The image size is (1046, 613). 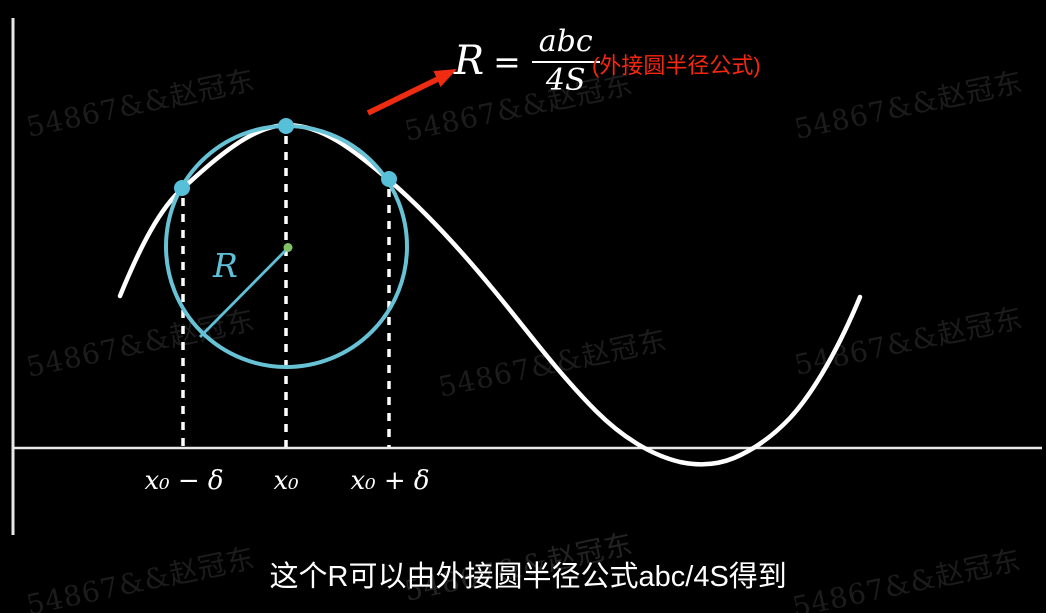 I want to click on arrow-icon, so click(x=411, y=92).